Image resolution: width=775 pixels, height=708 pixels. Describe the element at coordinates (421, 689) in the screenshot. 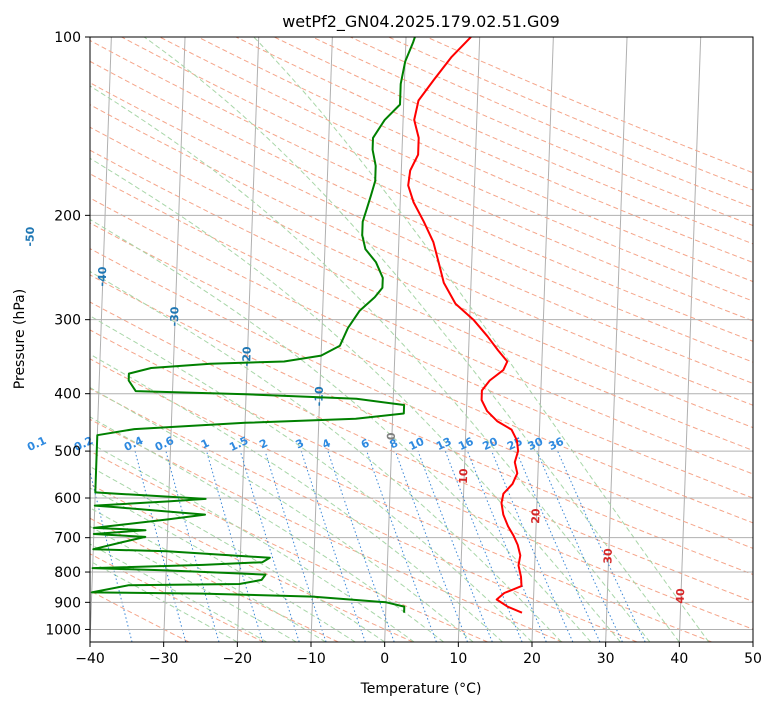

I see `x-axis-title: Temperature (°C)` at that location.